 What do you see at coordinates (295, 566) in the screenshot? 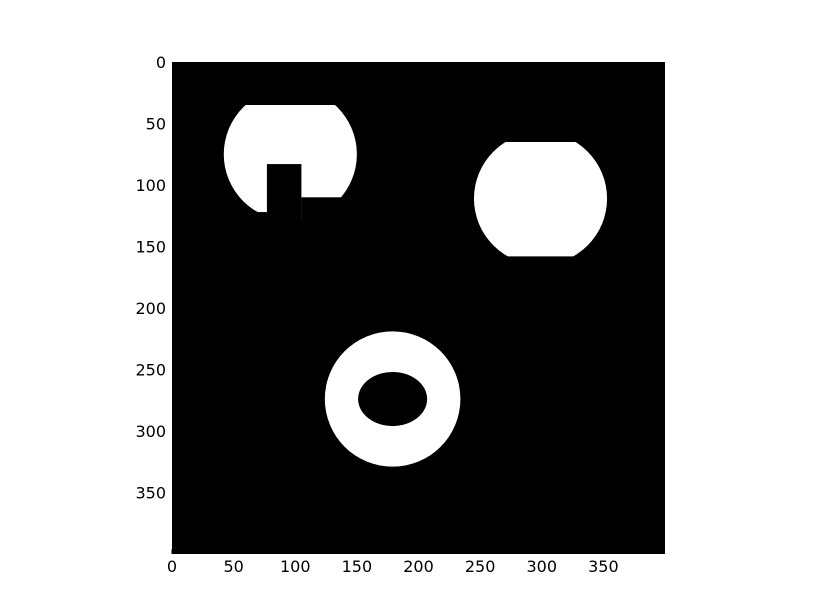
I see `x-tick-label: 100` at bounding box center [295, 566].